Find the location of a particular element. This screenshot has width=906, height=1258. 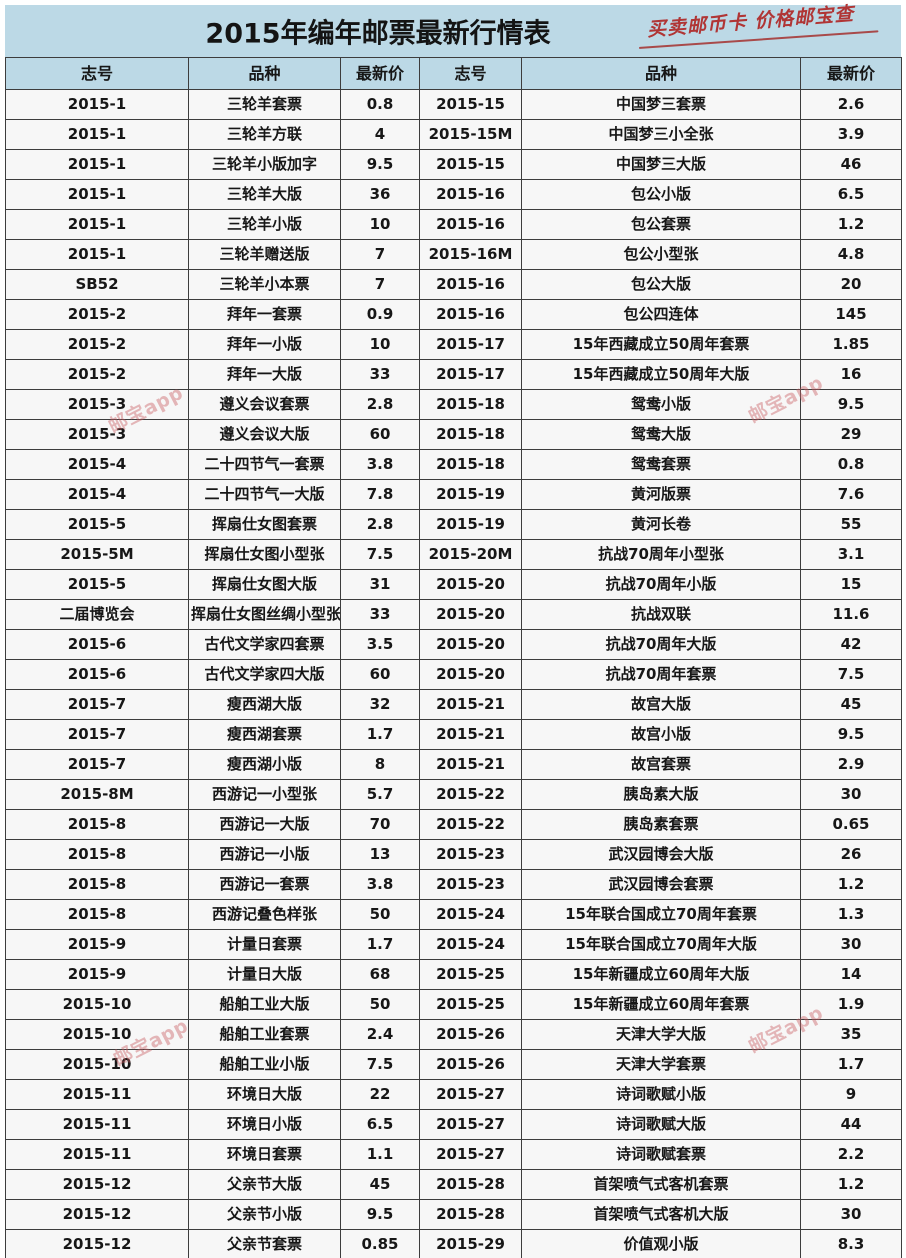

cell-price-right: 14 is located at coordinates (851, 974).